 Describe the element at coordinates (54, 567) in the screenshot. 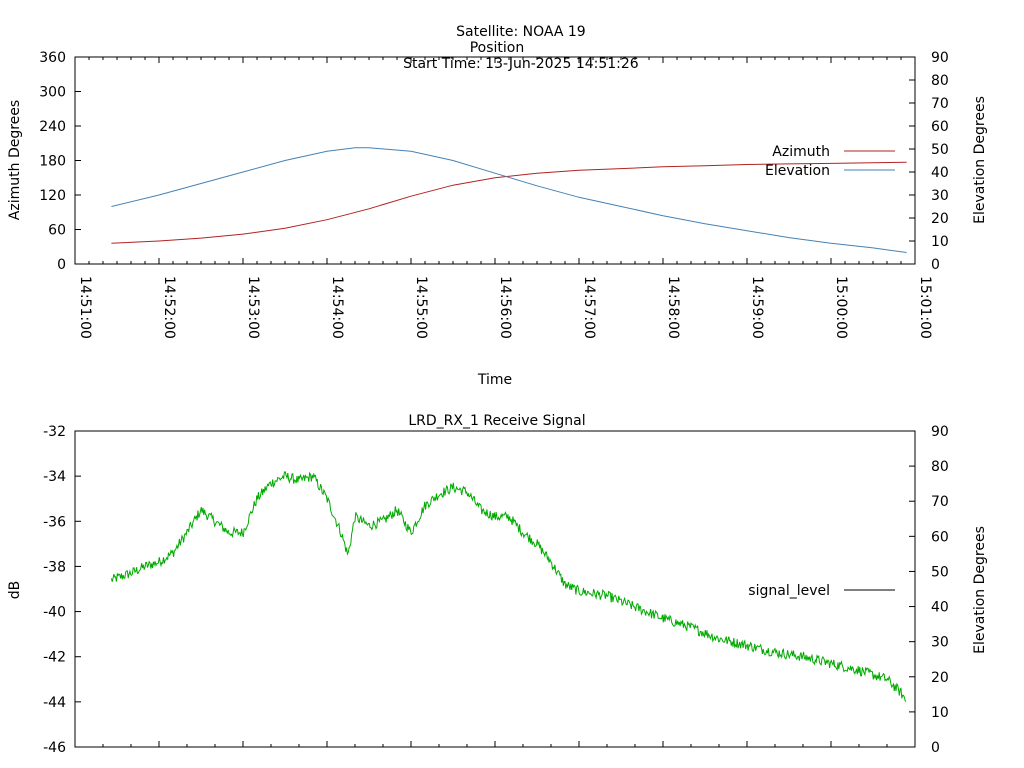

I see `db-tick-label: -38` at that location.